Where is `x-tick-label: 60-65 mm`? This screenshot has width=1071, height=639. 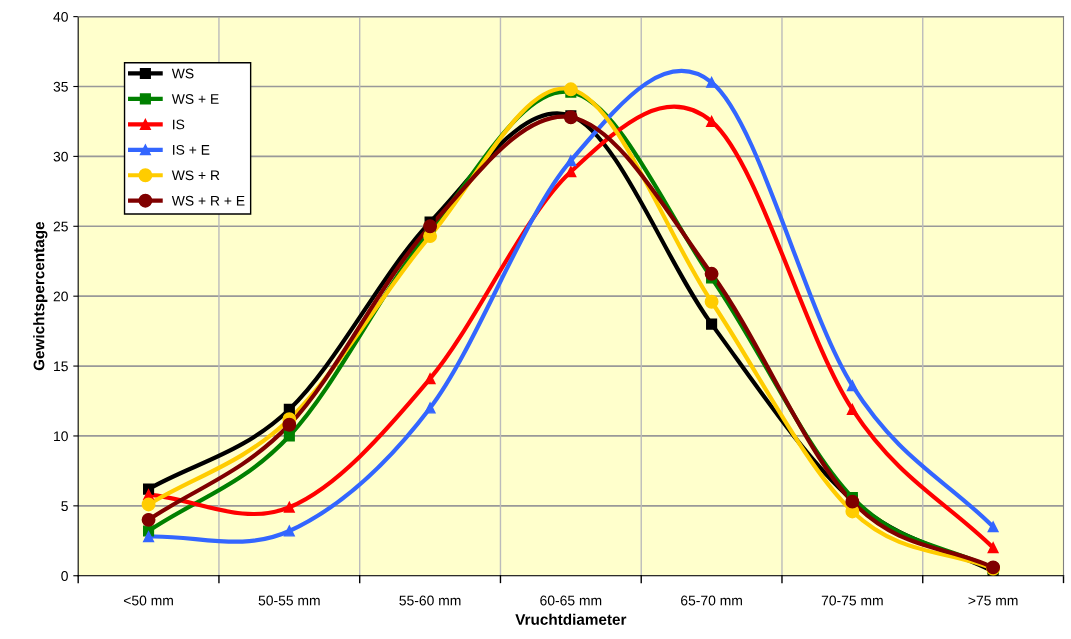 x-tick-label: 60-65 mm is located at coordinates (571, 600).